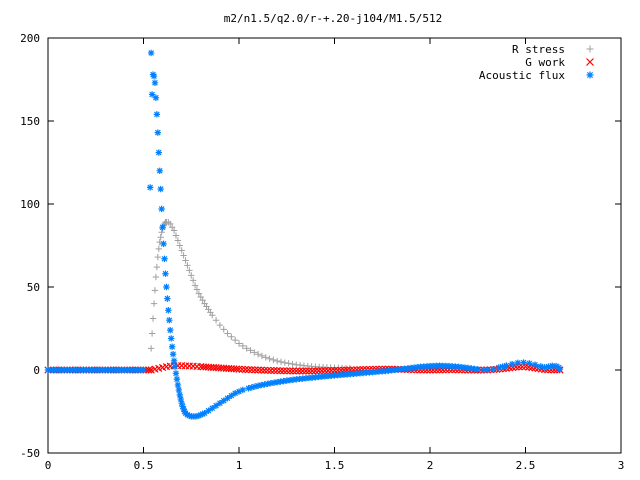  What do you see at coordinates (36, 370) in the screenshot?
I see `y-tick-label: 0` at bounding box center [36, 370].